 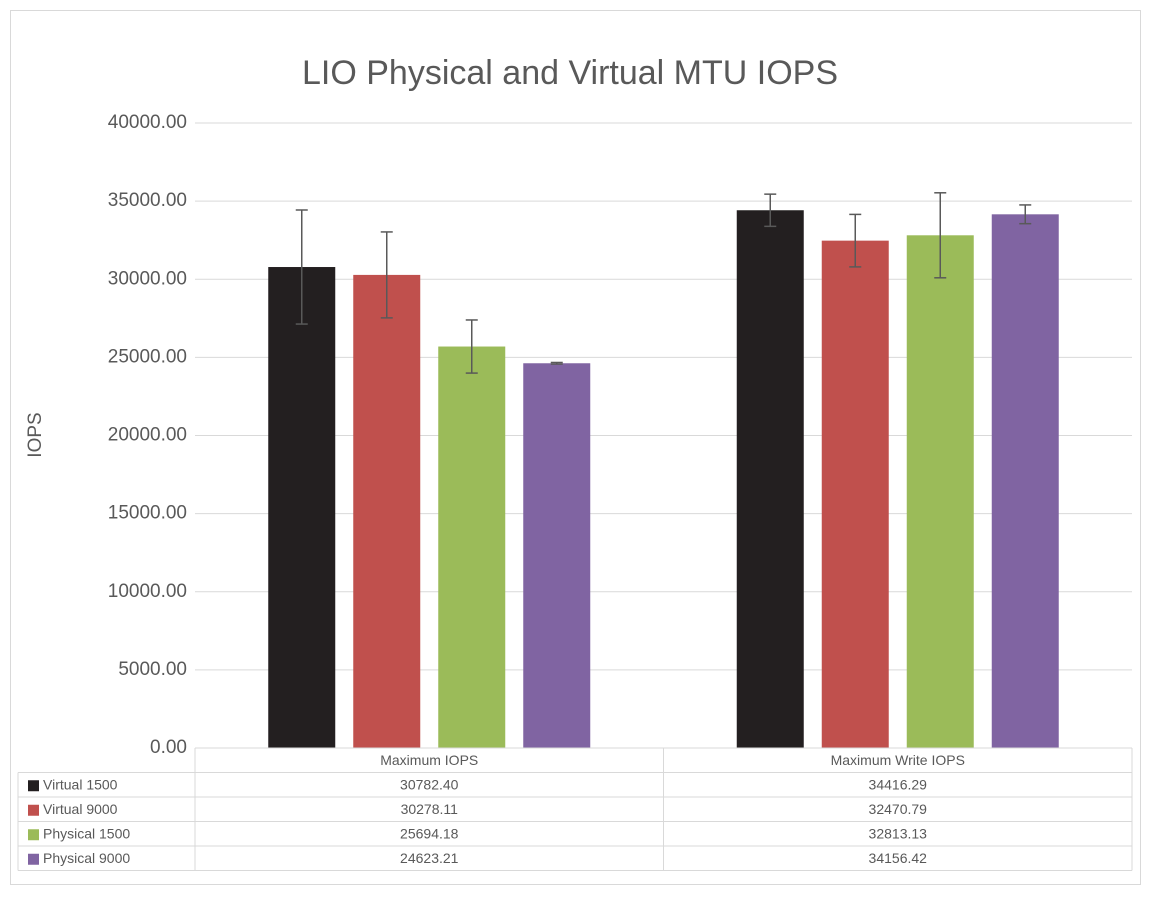 I want to click on table-value: 30278.11, so click(x=430, y=809).